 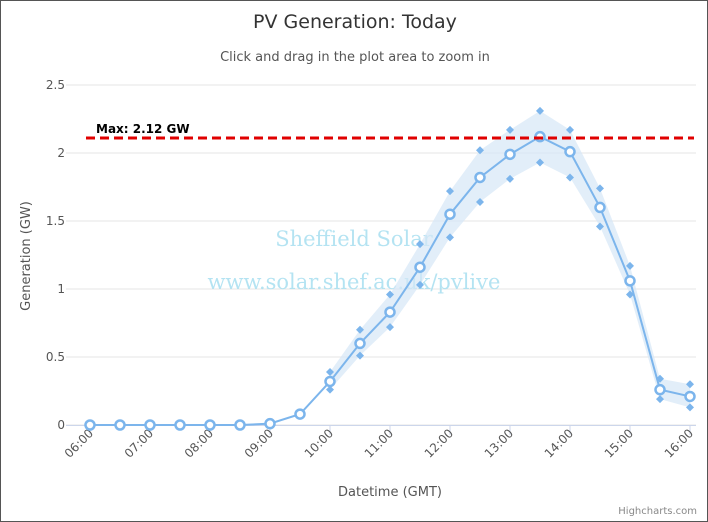 What do you see at coordinates (679, 443) in the screenshot?
I see `x-tick-label: 16:00` at bounding box center [679, 443].